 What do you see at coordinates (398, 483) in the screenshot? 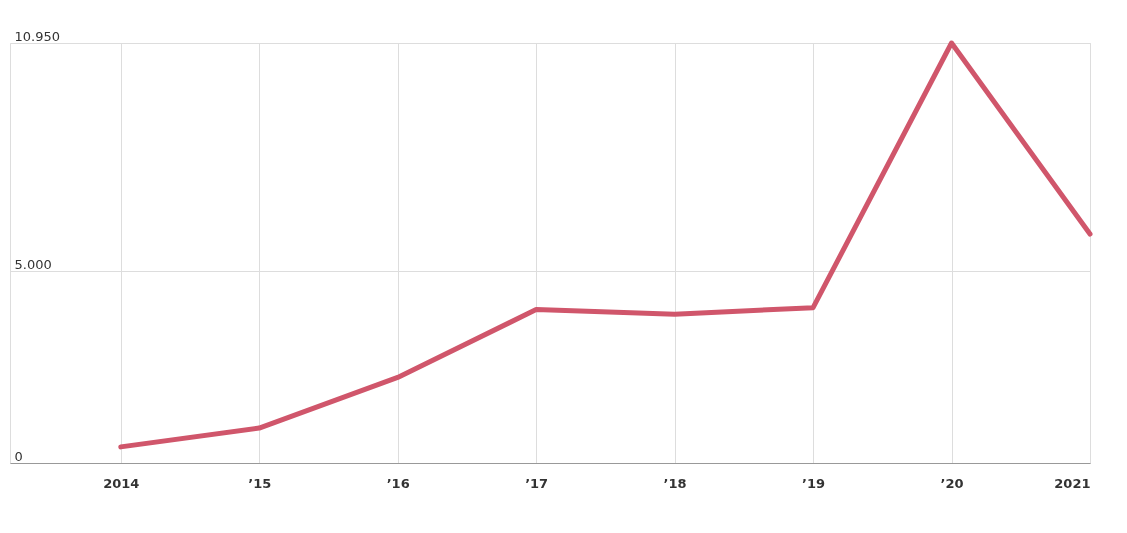
I see `x-tick-label: ’16` at bounding box center [398, 483].